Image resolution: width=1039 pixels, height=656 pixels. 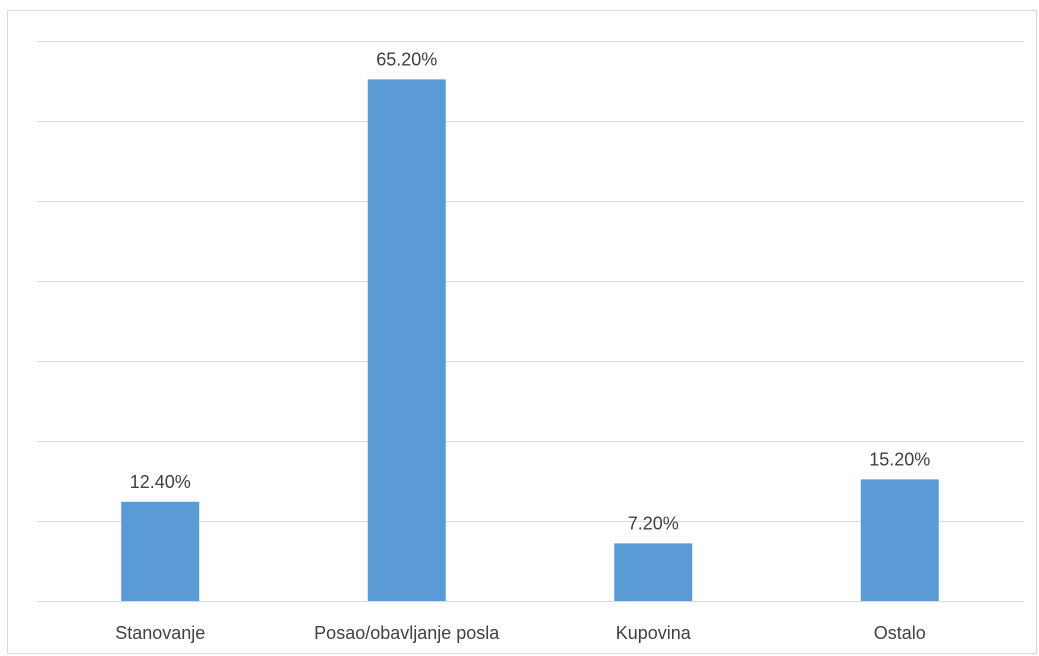 I want to click on category-label: Ostalo, so click(x=900, y=633).